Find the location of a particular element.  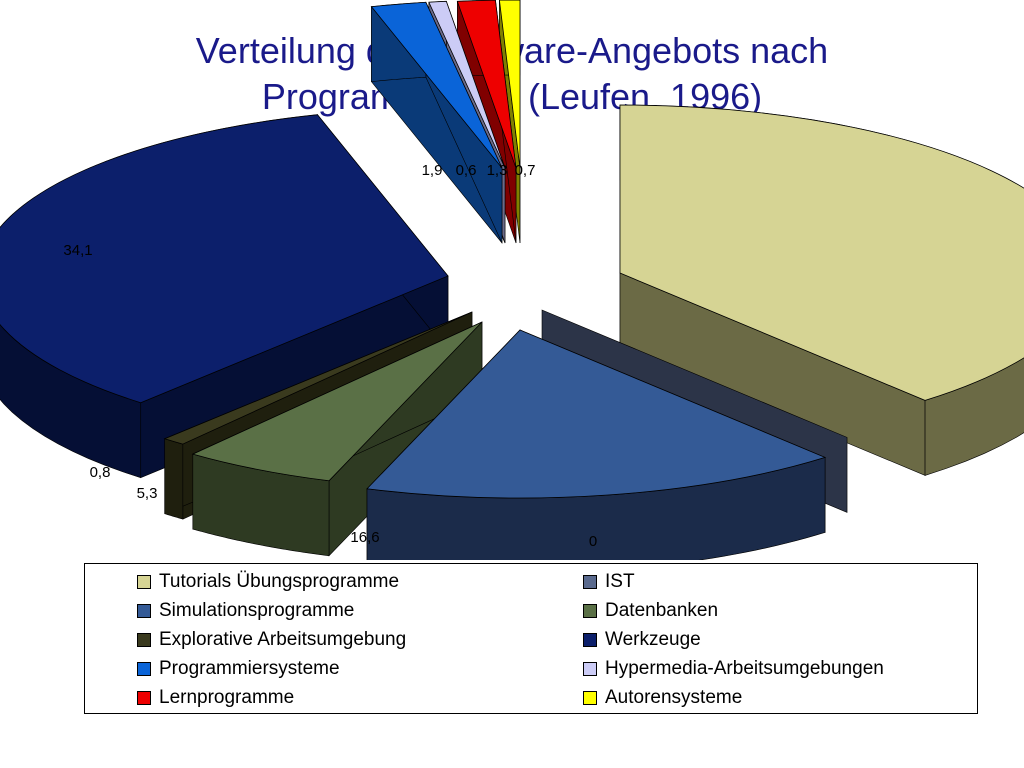

data-label-1: 0 is located at coordinates (593, 541).